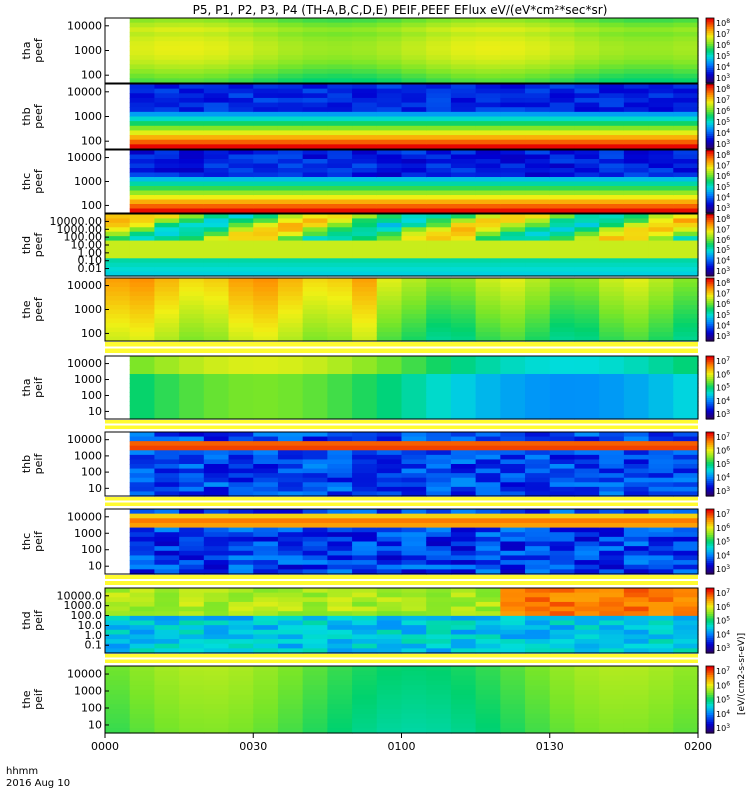  Describe the element at coordinates (26, 50) in the screenshot. I see `panel-ylabel: tha` at that location.